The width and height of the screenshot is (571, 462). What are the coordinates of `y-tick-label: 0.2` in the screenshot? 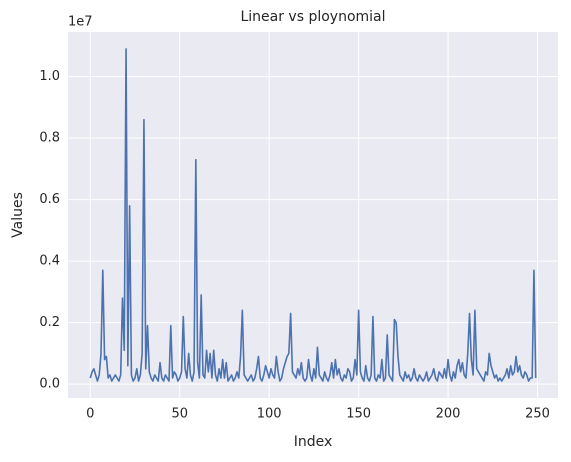 It's located at (49, 322).